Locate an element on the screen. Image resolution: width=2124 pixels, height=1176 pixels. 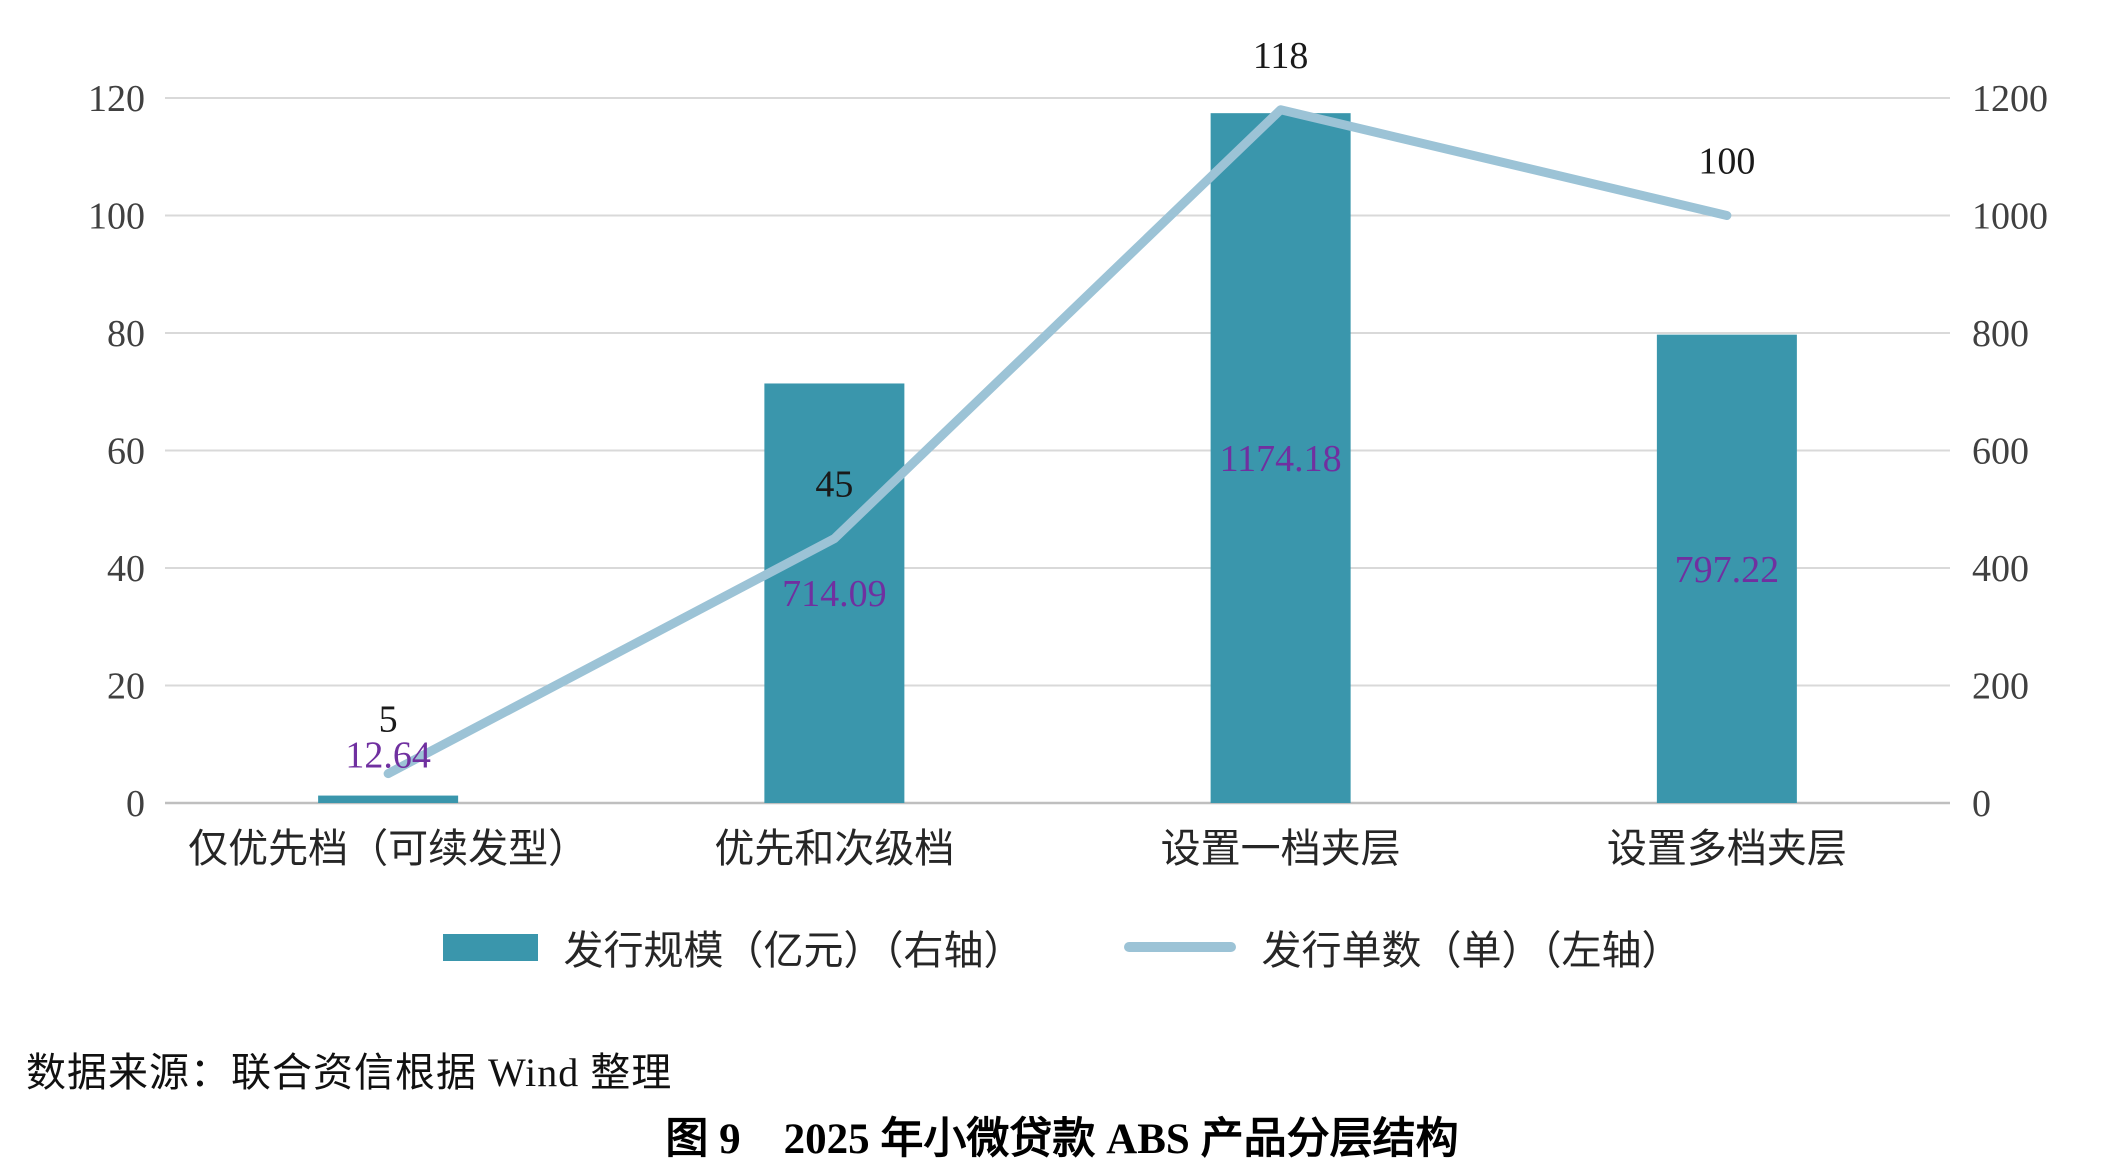
right-axis-tick-label: 0 is located at coordinates (1981, 804).